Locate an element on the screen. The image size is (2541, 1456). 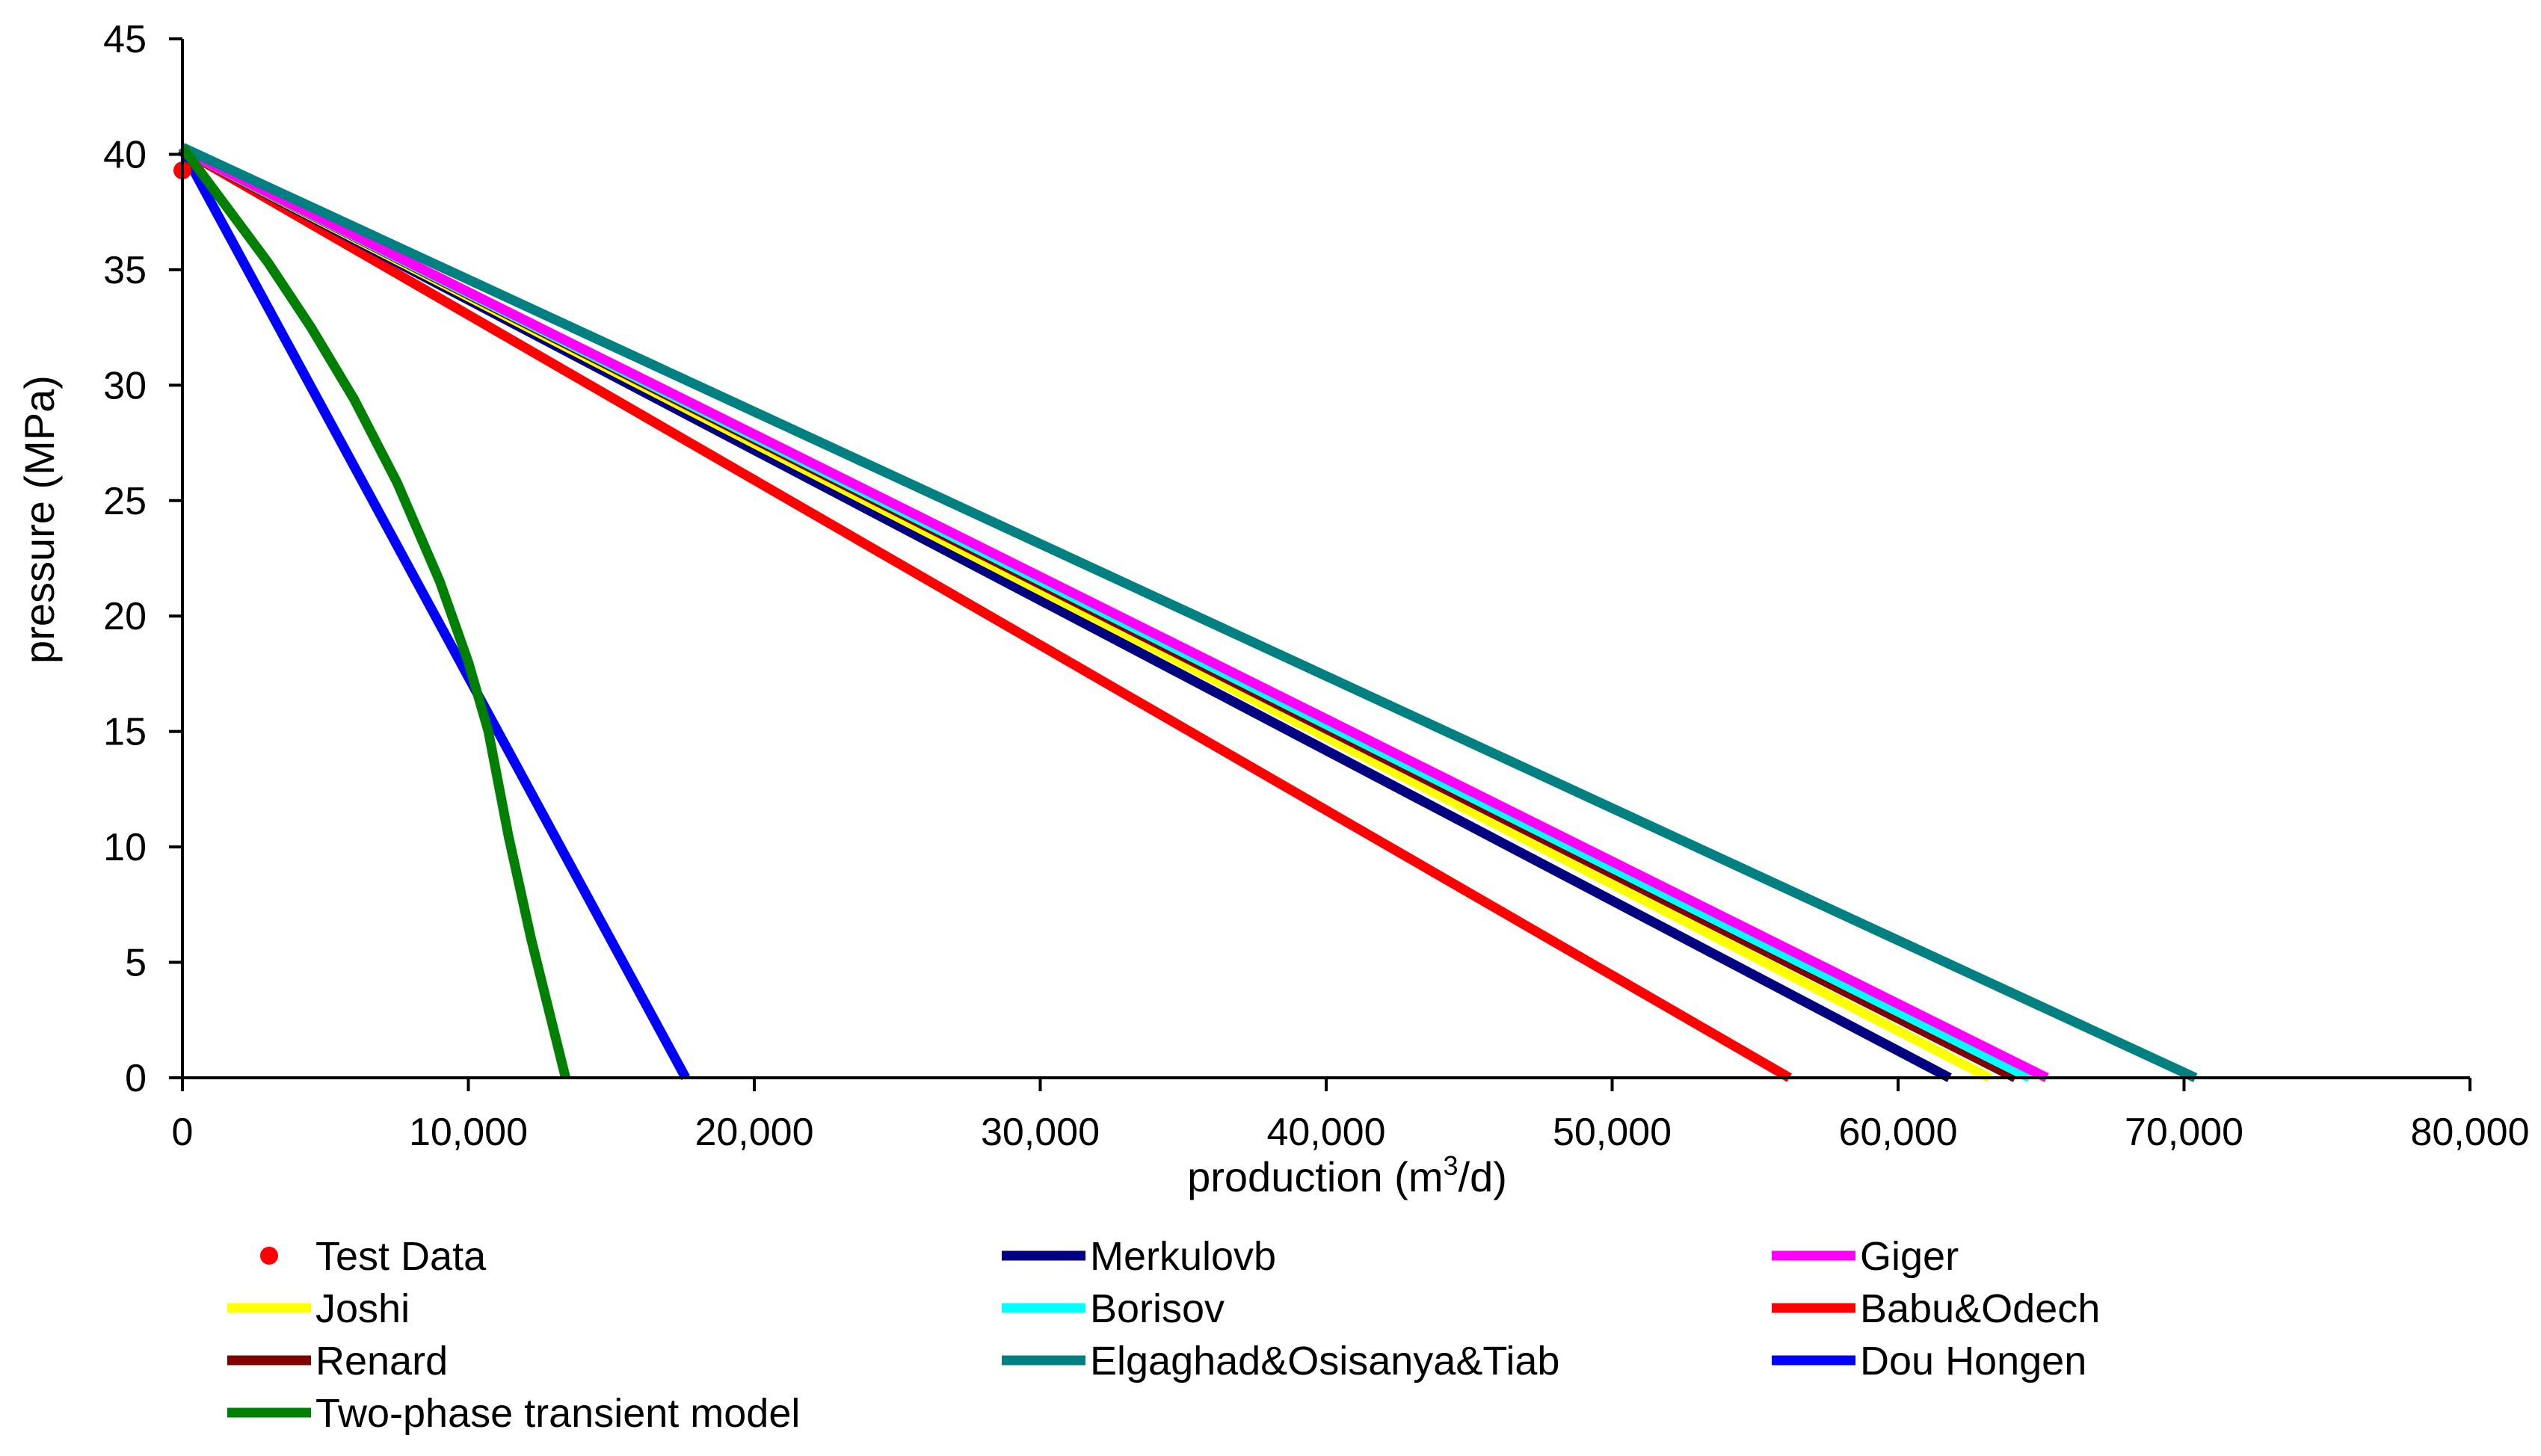
legend-label-babu-odech: Babu&Odech is located at coordinates (1980, 1308).